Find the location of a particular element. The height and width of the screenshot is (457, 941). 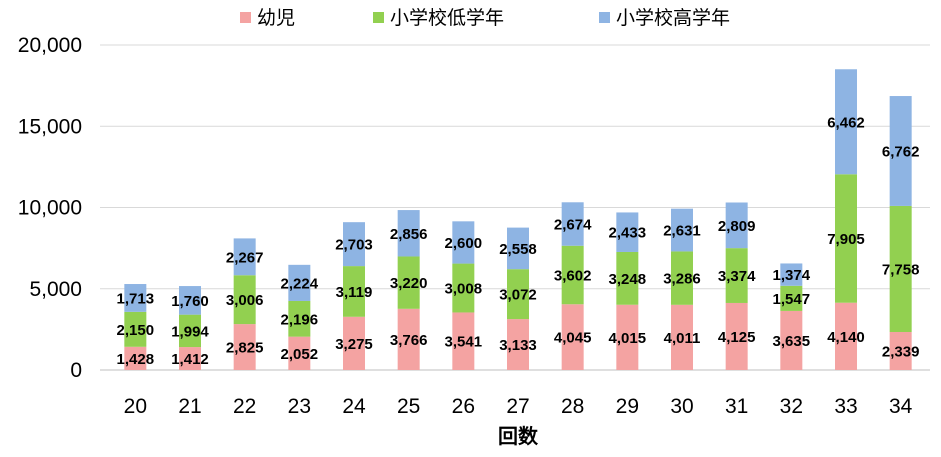

x-tick-label: 32 is located at coordinates (791, 406).